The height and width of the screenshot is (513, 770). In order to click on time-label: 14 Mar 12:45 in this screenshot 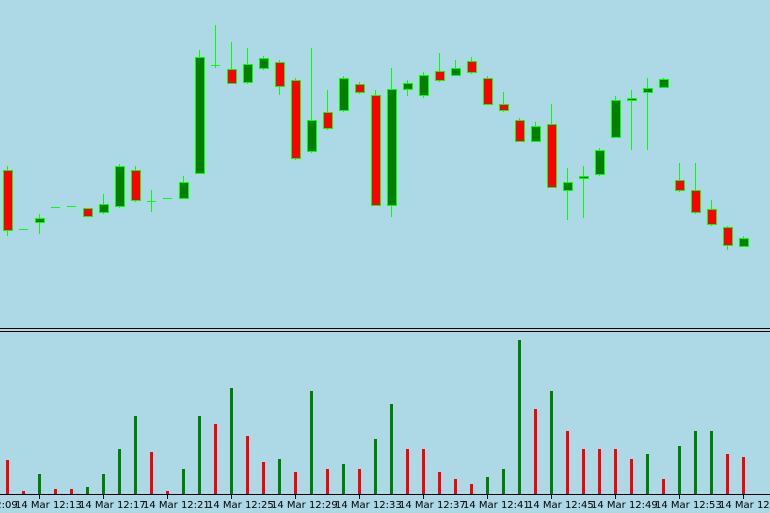, I will do `click(560, 505)`.